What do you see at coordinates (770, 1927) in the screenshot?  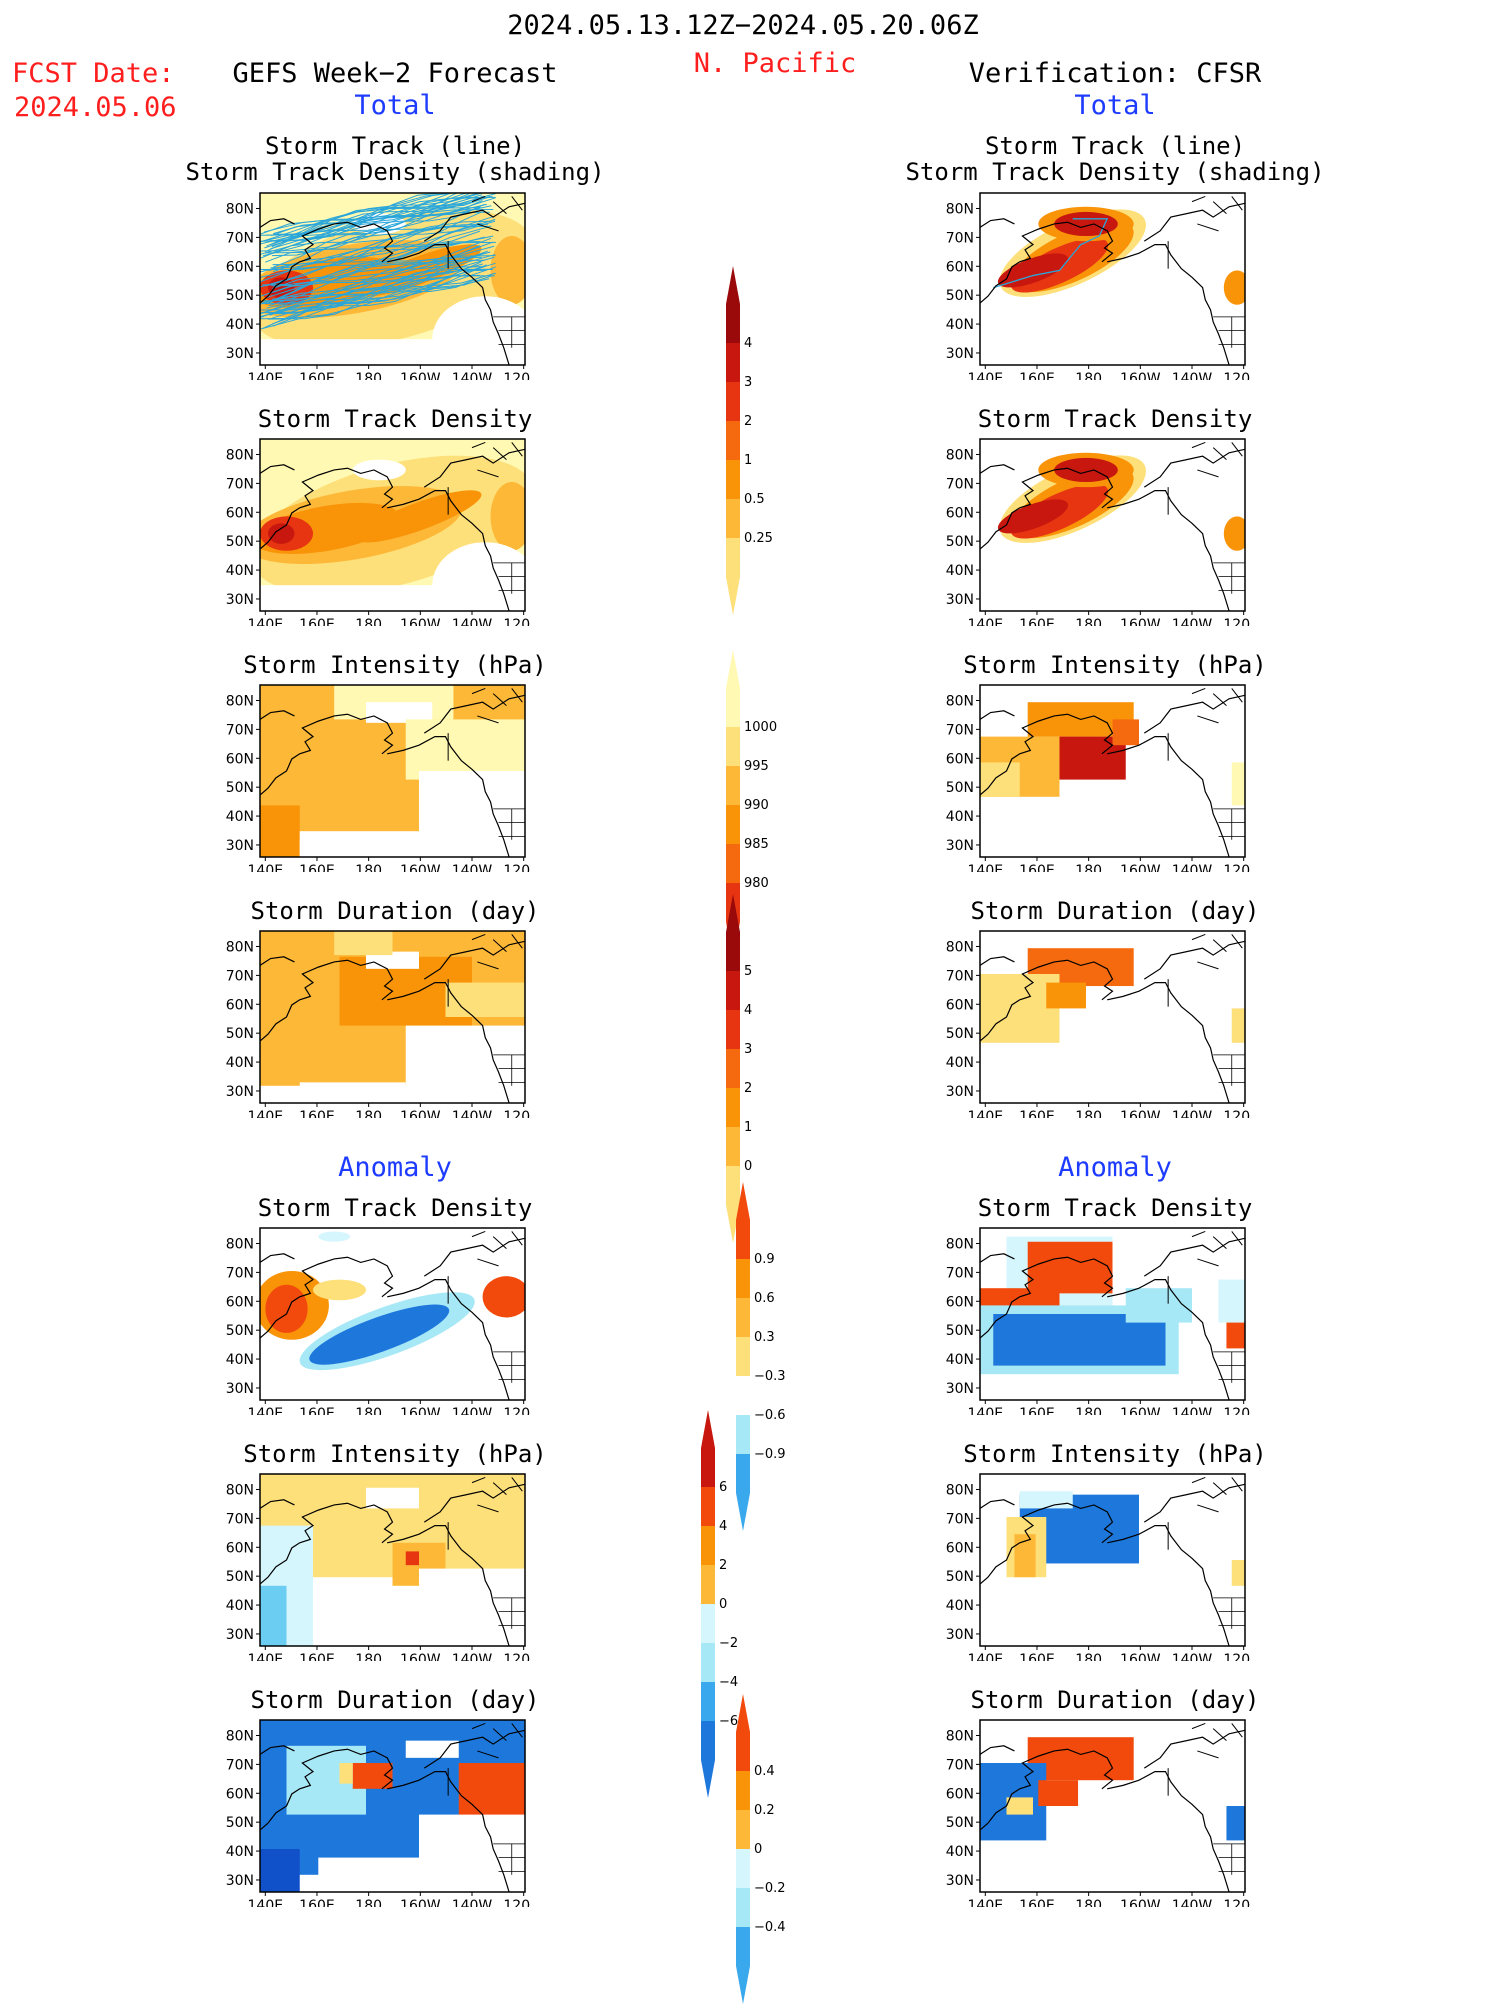 I see `colorbar-tick-label: −0.4` at bounding box center [770, 1927].